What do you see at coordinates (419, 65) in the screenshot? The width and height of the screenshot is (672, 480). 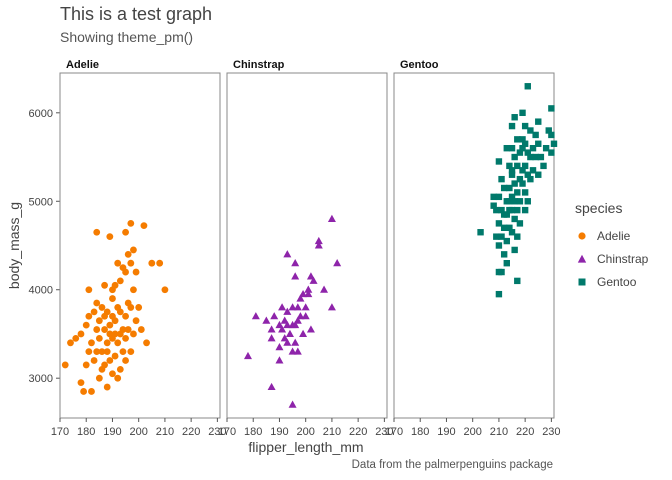 I see `facet-label-gentoo: Gentoo` at bounding box center [419, 65].